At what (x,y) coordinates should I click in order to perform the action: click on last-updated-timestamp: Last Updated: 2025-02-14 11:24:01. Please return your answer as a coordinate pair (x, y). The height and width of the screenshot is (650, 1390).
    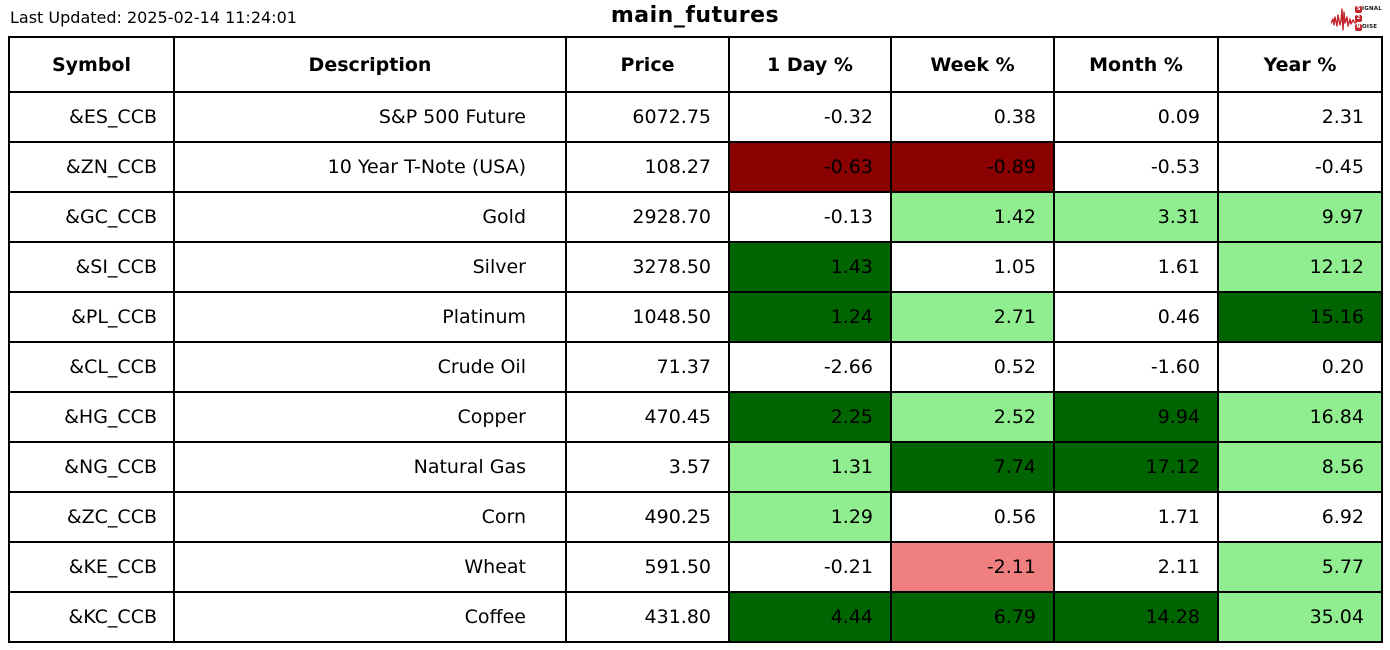
    Looking at the image, I should click on (153, 17).